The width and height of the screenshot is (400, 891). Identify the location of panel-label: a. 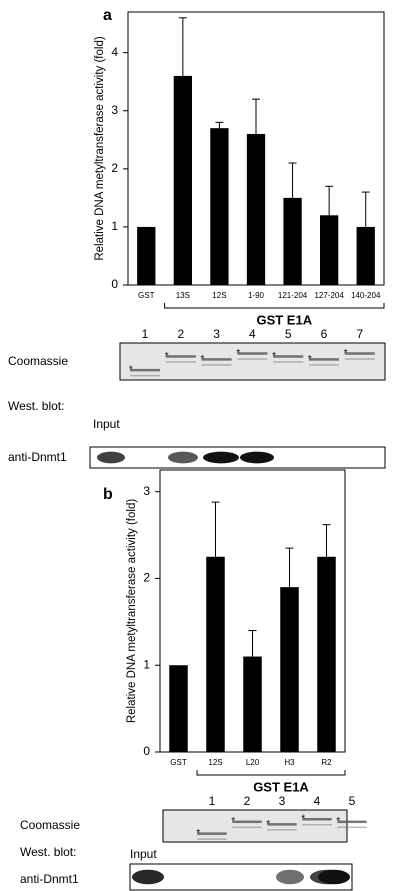
(107, 15).